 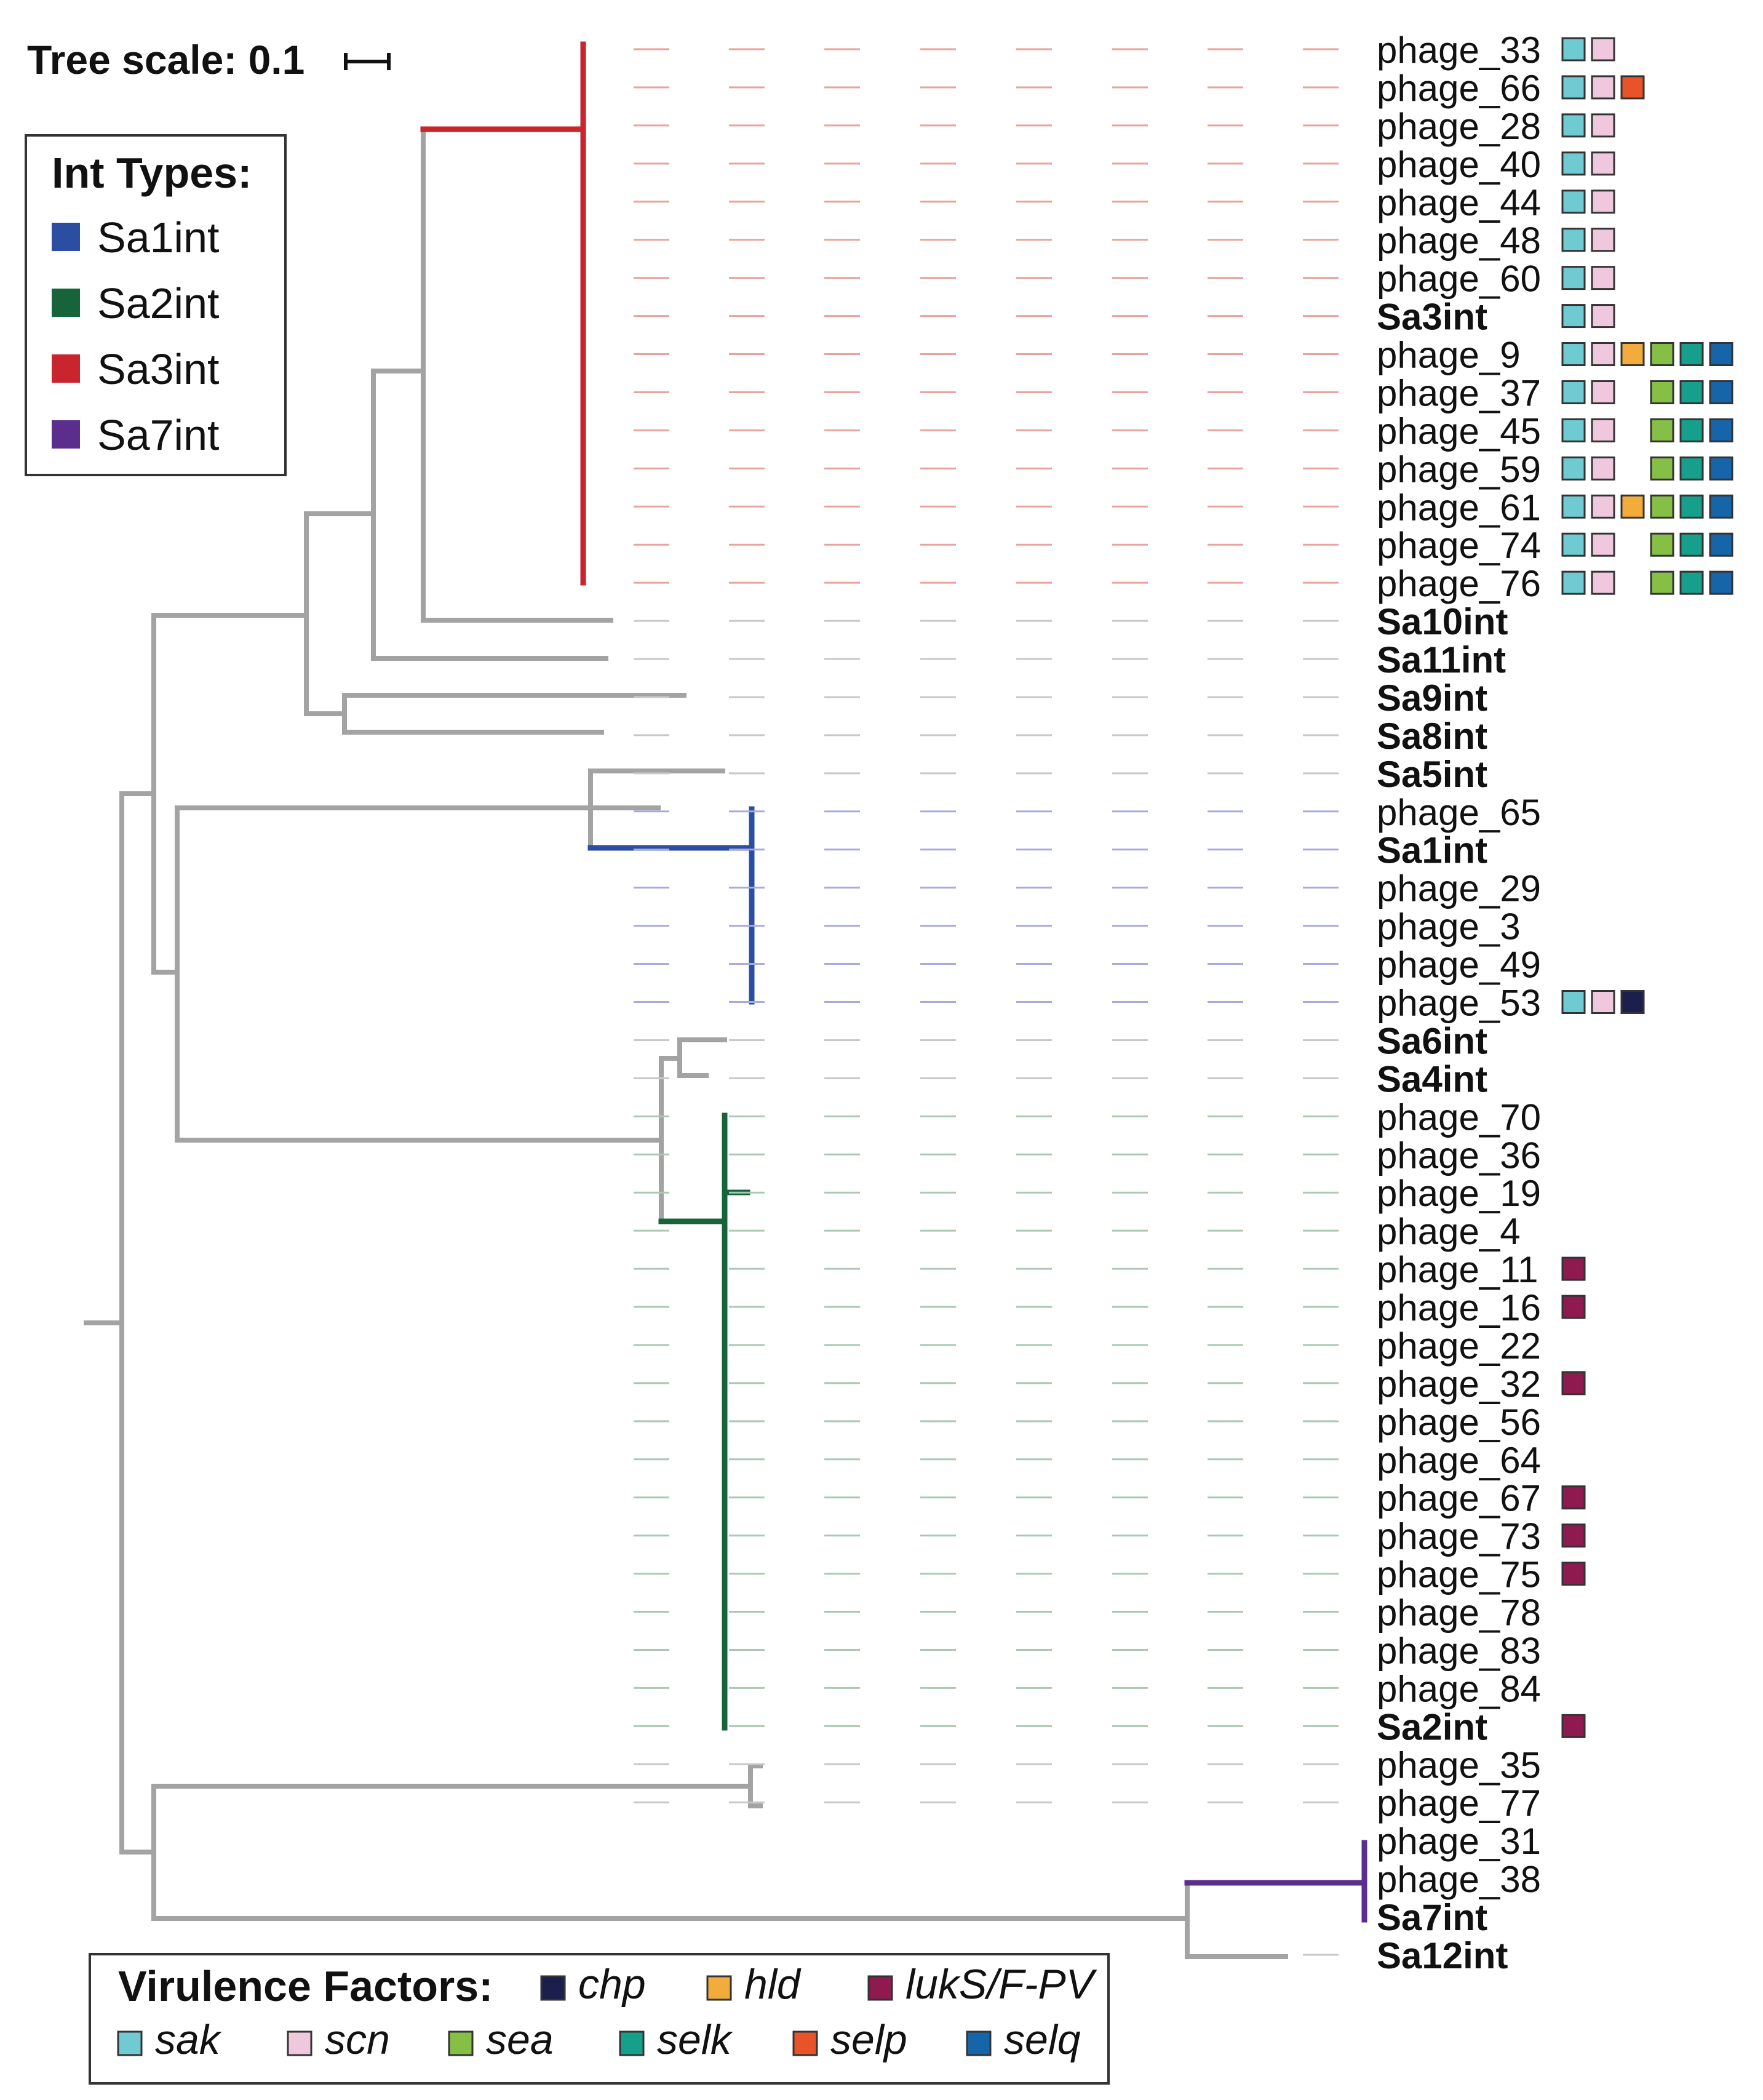 What do you see at coordinates (1459, 1155) in the screenshot?
I see `tip-label: phage_36` at bounding box center [1459, 1155].